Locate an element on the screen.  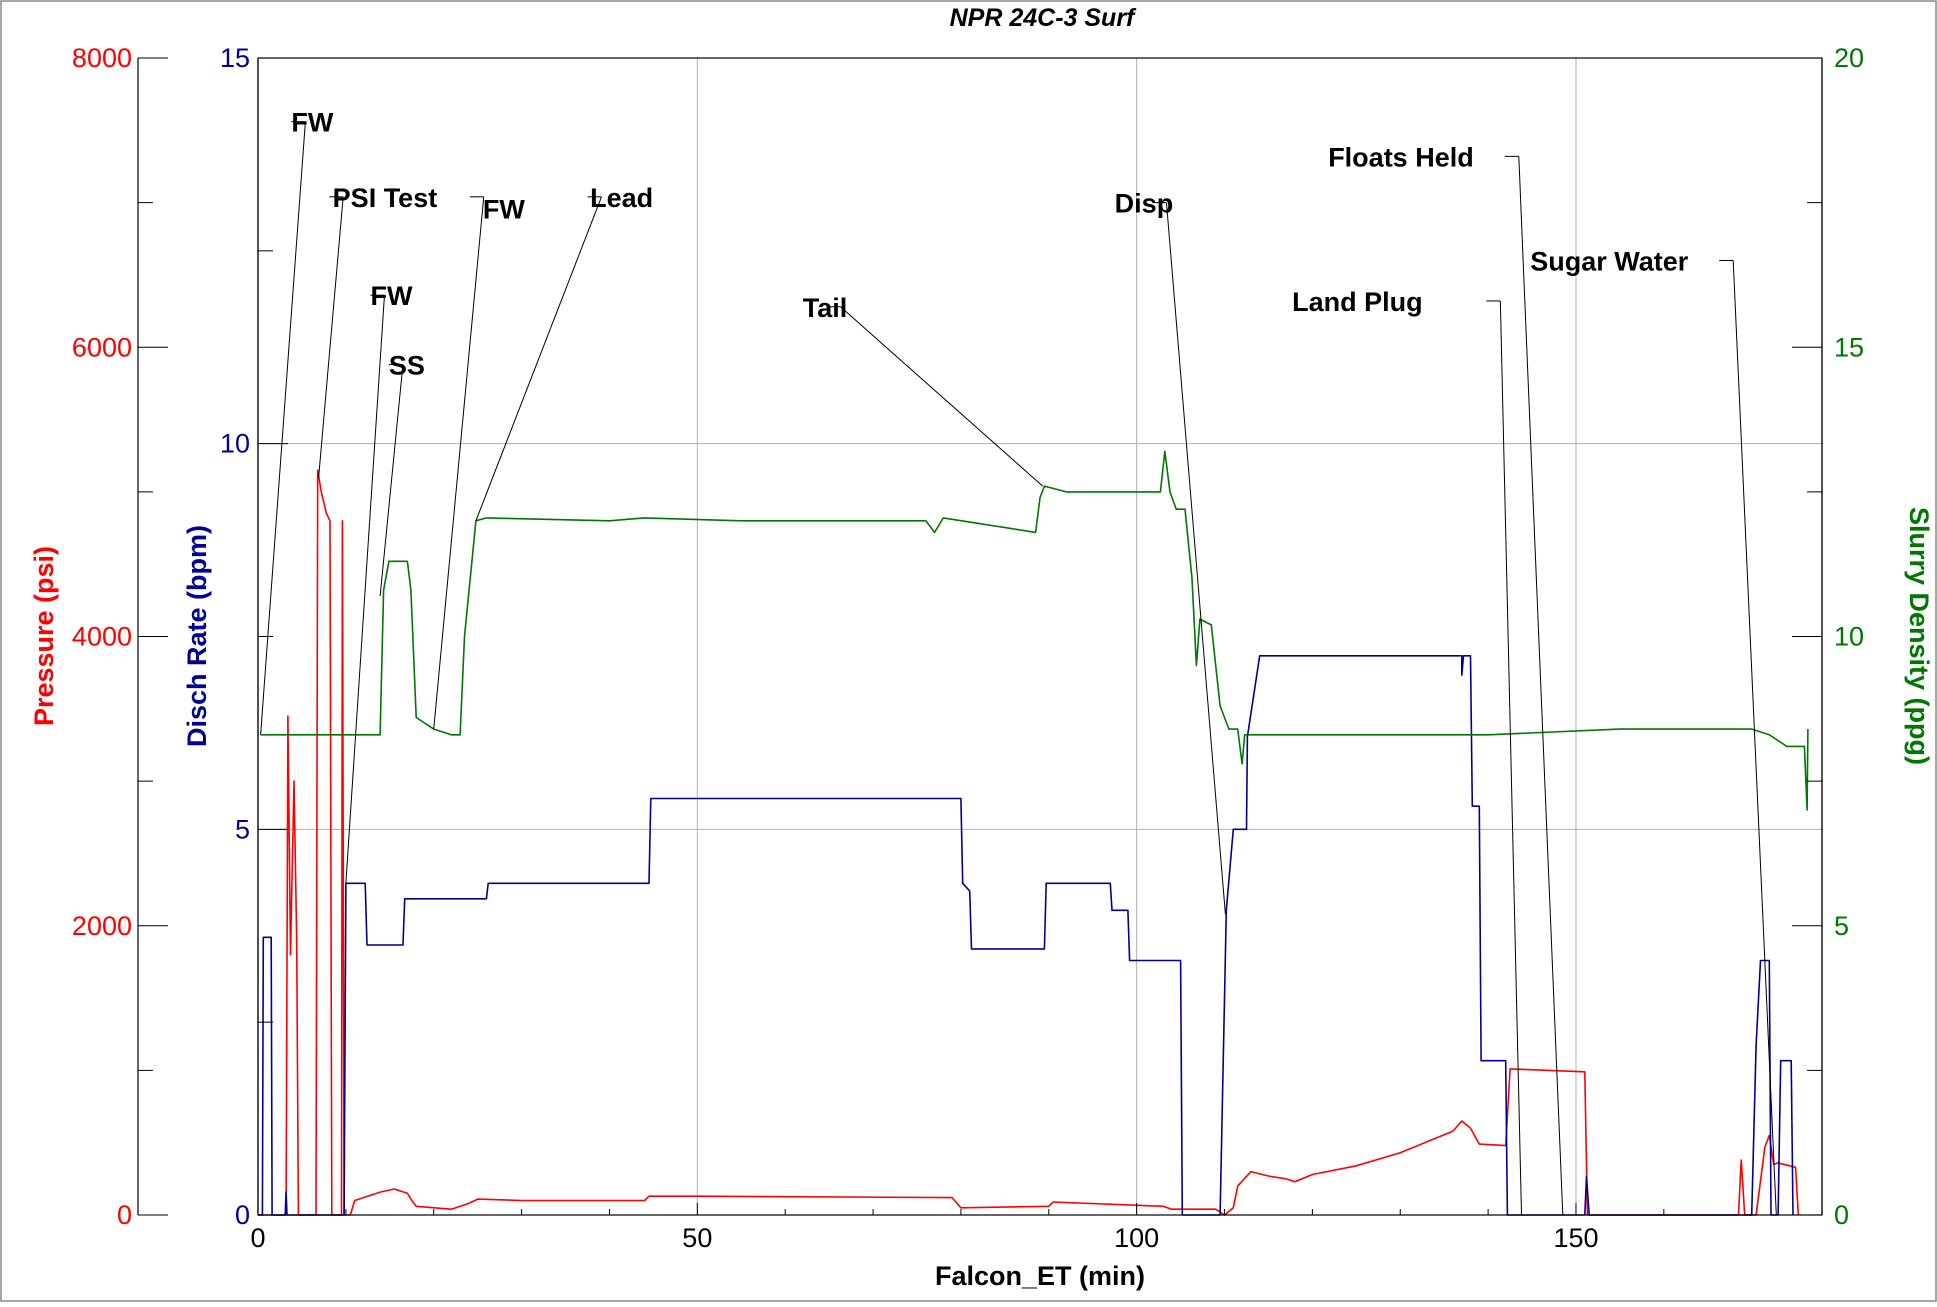
pressure-tick-label: 6000 is located at coordinates (102, 347).